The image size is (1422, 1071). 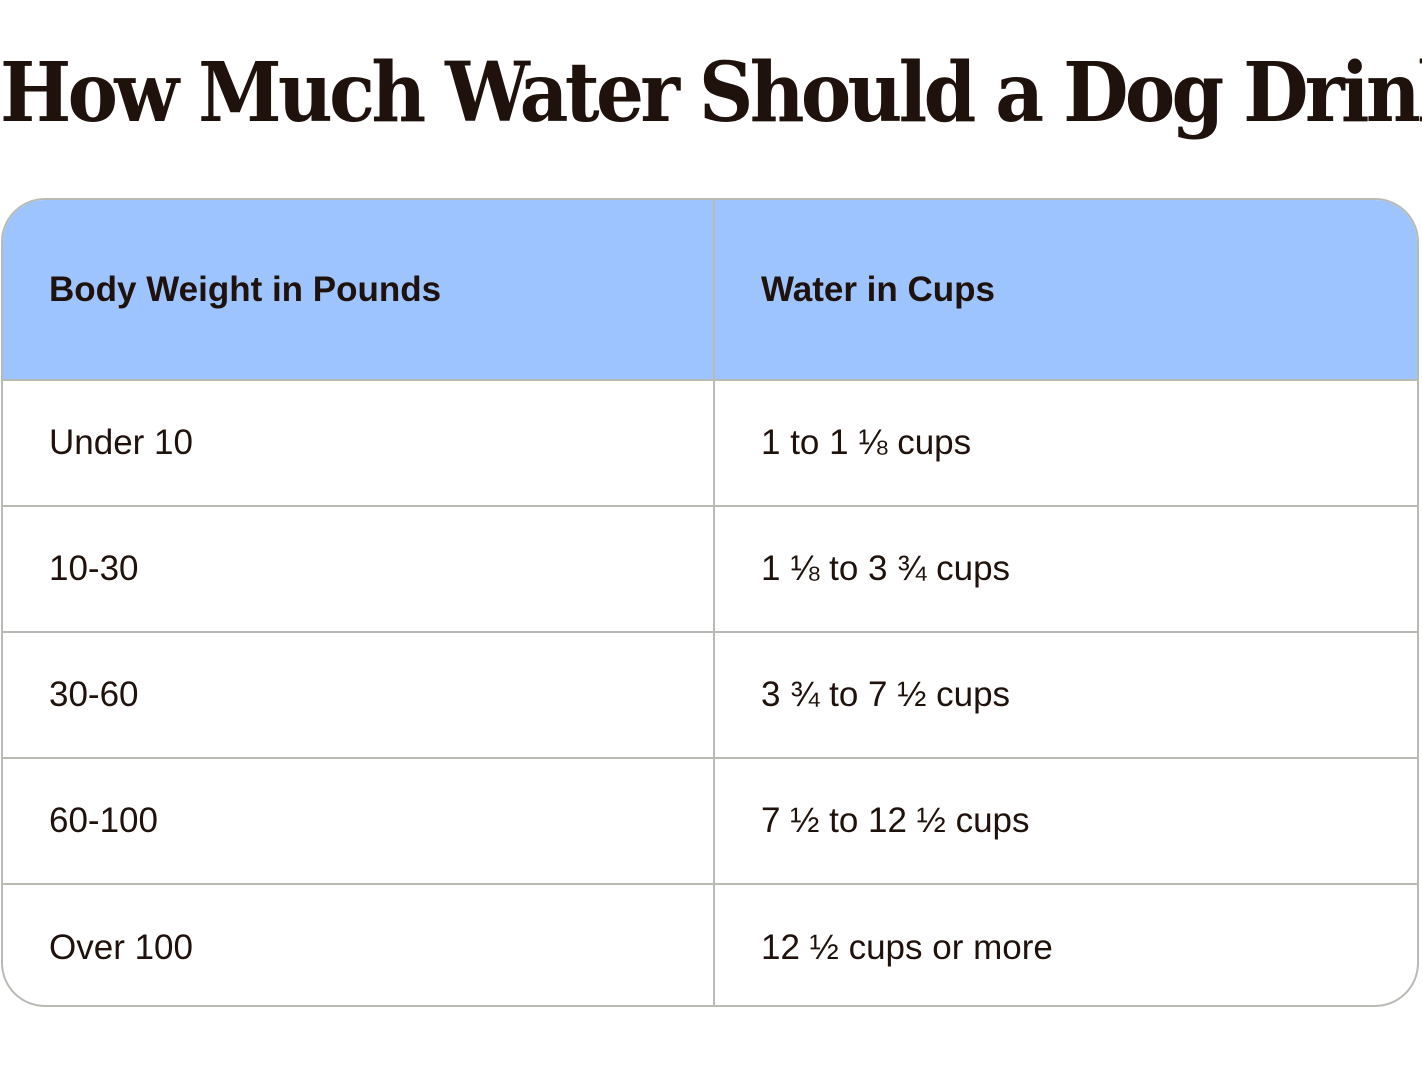 I want to click on weight-cell: 30-60, so click(x=358, y=694).